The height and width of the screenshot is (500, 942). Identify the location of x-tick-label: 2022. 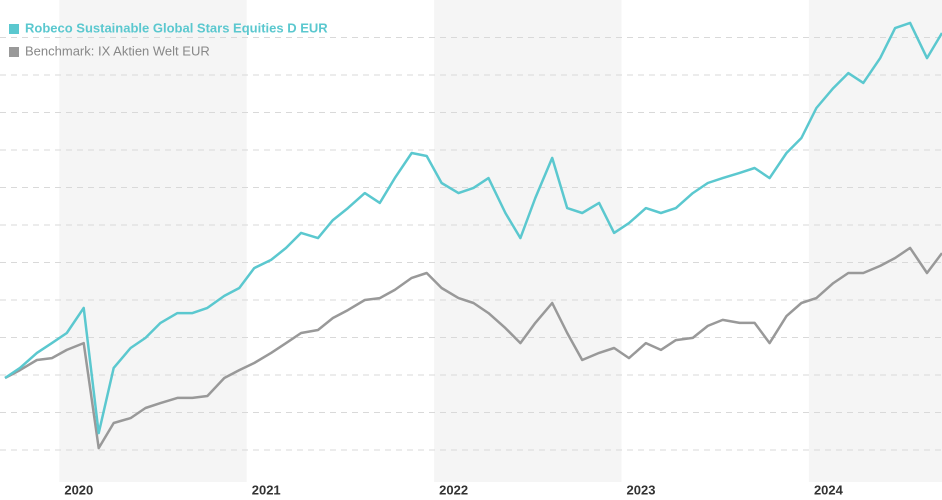
(453, 489).